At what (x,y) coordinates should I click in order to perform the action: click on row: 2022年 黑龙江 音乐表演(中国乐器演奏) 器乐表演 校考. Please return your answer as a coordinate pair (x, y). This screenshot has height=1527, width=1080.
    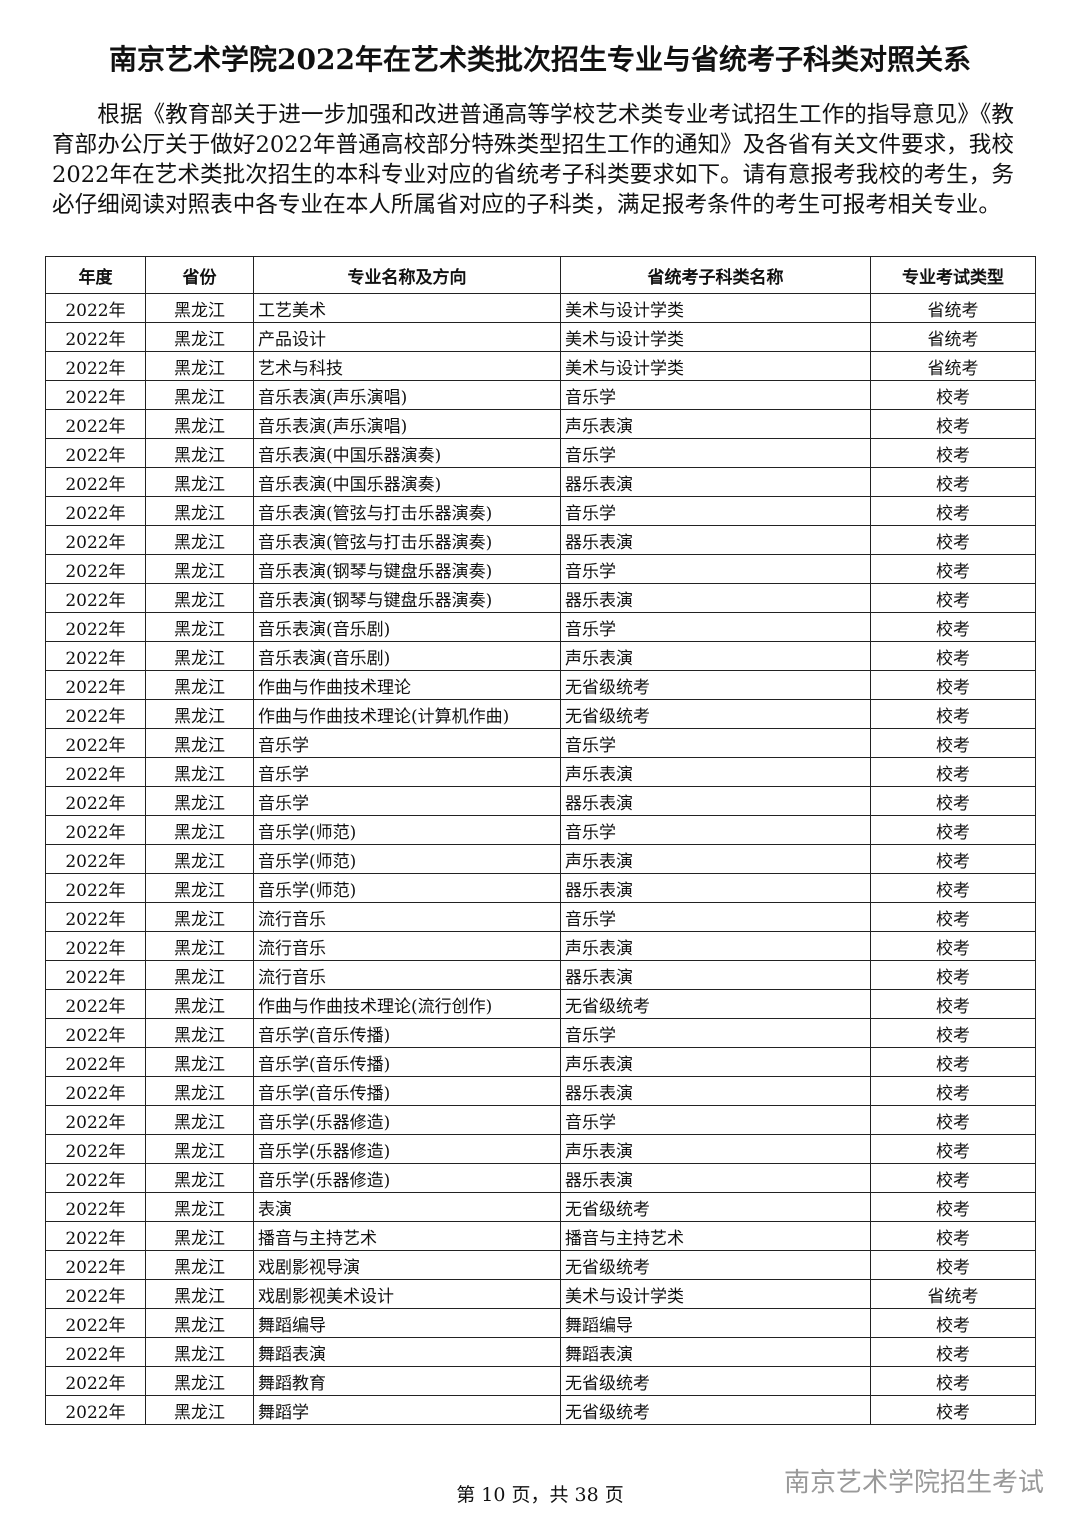
    Looking at the image, I should click on (540, 482).